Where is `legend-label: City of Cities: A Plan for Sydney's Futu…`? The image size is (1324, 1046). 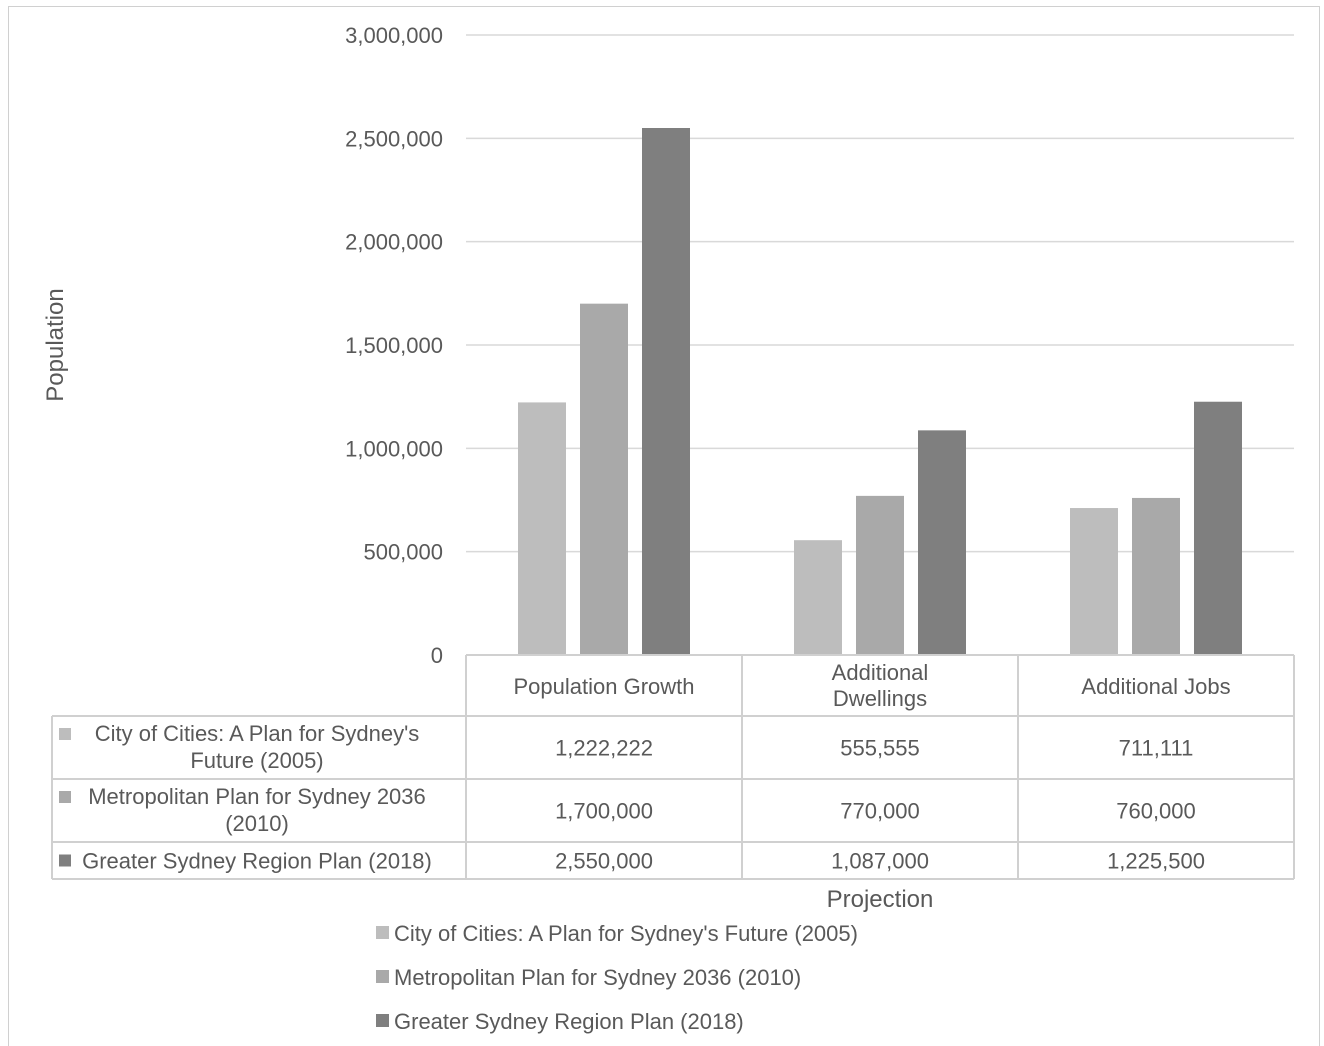 legend-label: City of Cities: A Plan for Sydney's Futu… is located at coordinates (626, 933).